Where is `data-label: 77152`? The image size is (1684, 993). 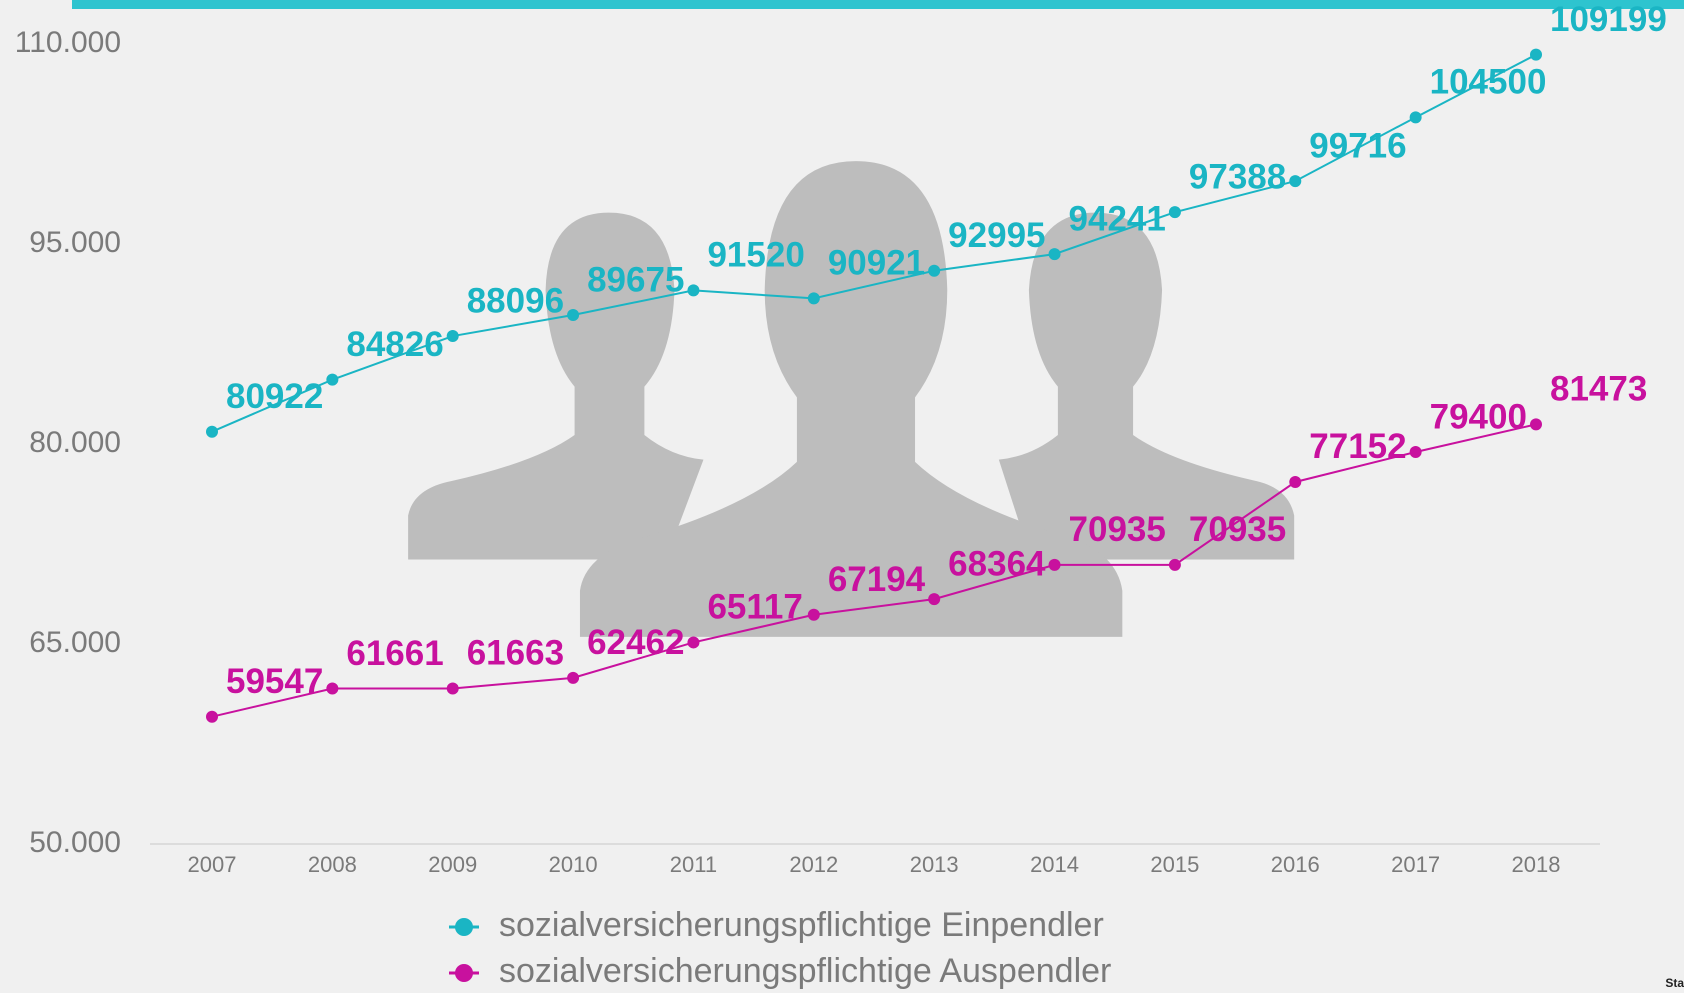 data-label: 77152 is located at coordinates (1357, 446).